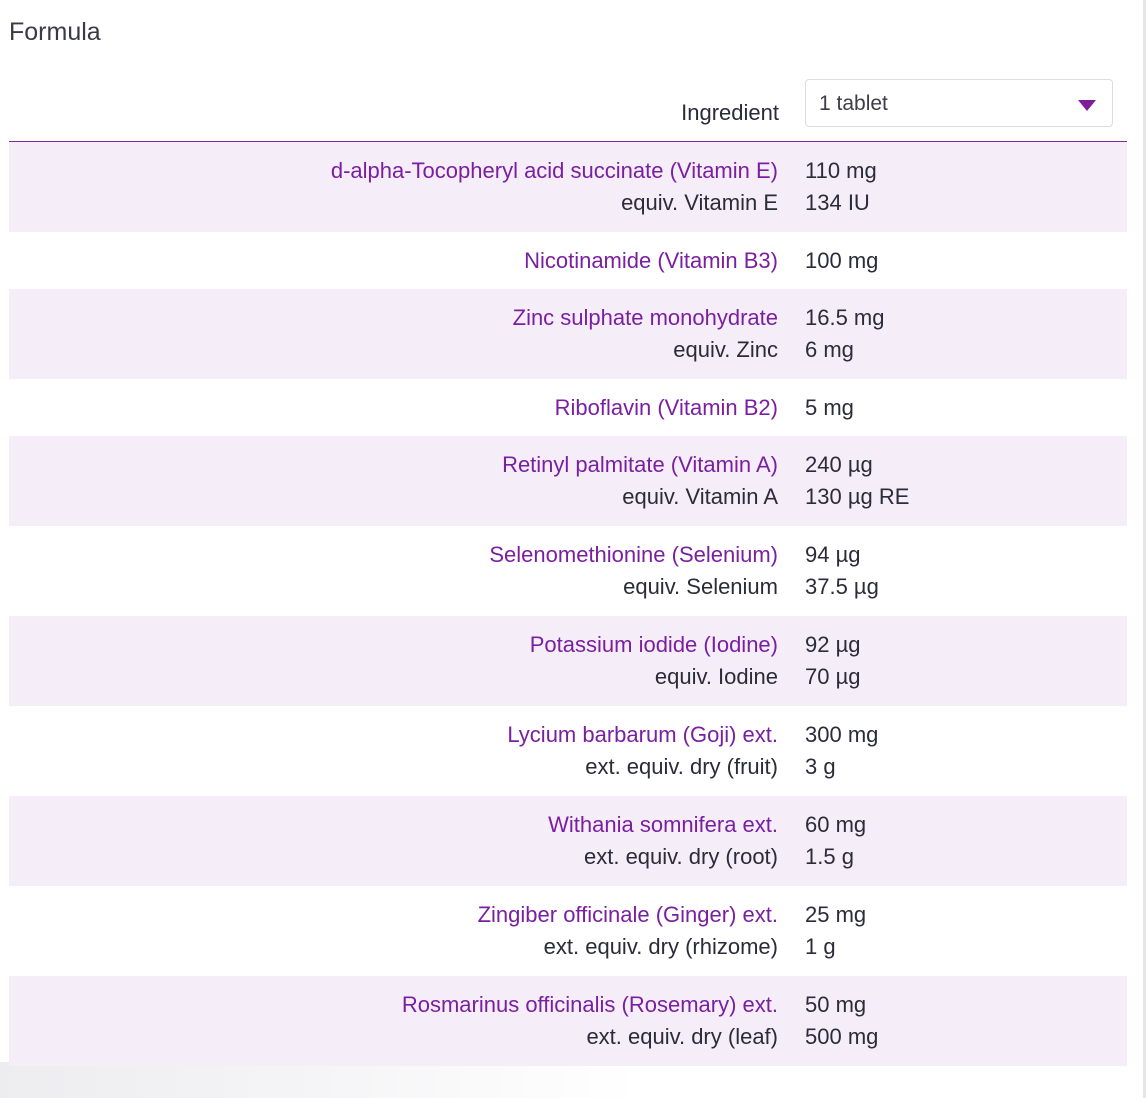 Image resolution: width=1146 pixels, height=1098 pixels. What do you see at coordinates (829, 349) in the screenshot?
I see `equivalent-amount: 6 mg` at bounding box center [829, 349].